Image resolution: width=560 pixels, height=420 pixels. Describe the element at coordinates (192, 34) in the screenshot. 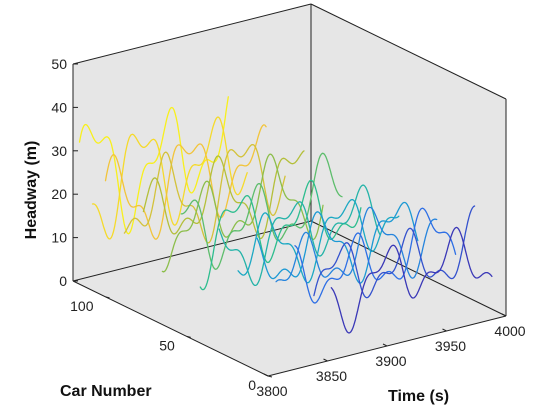

I see `pane-edge-top-left` at that location.